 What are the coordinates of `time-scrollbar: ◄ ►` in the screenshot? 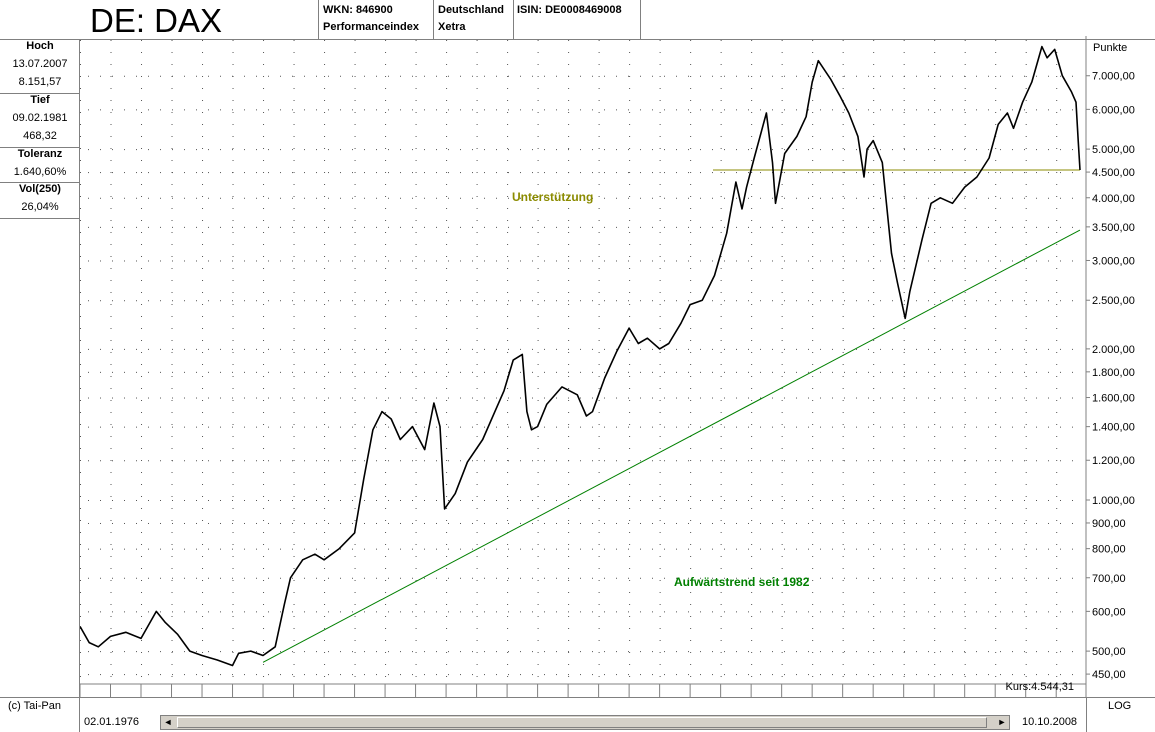 It's located at (585, 722).